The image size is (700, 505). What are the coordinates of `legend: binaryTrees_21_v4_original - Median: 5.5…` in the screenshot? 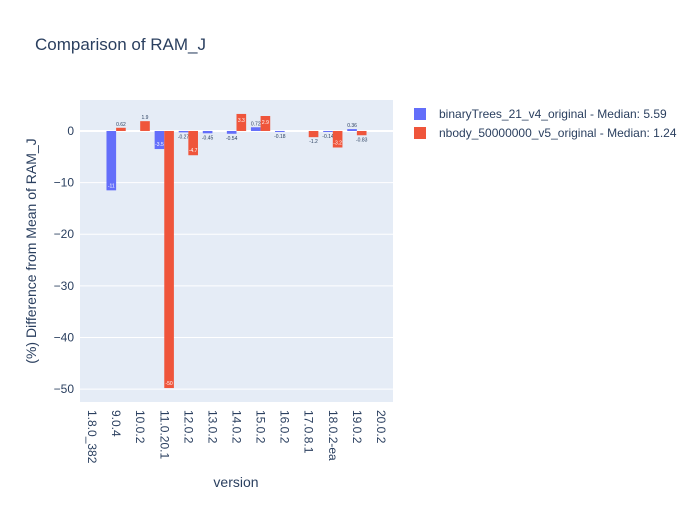 It's located at (545, 123).